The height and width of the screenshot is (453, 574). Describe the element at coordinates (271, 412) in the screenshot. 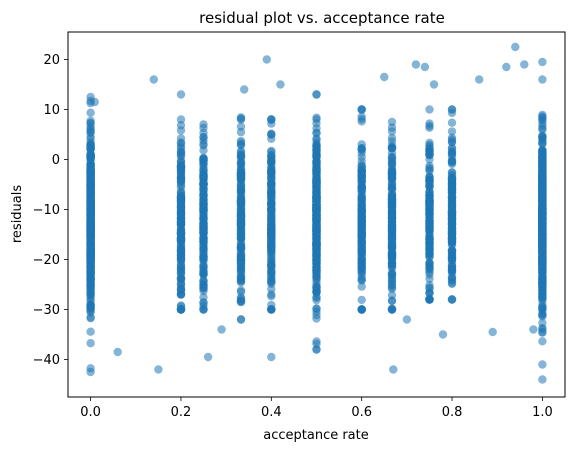

I see `x-tick-label: 0.4` at that location.